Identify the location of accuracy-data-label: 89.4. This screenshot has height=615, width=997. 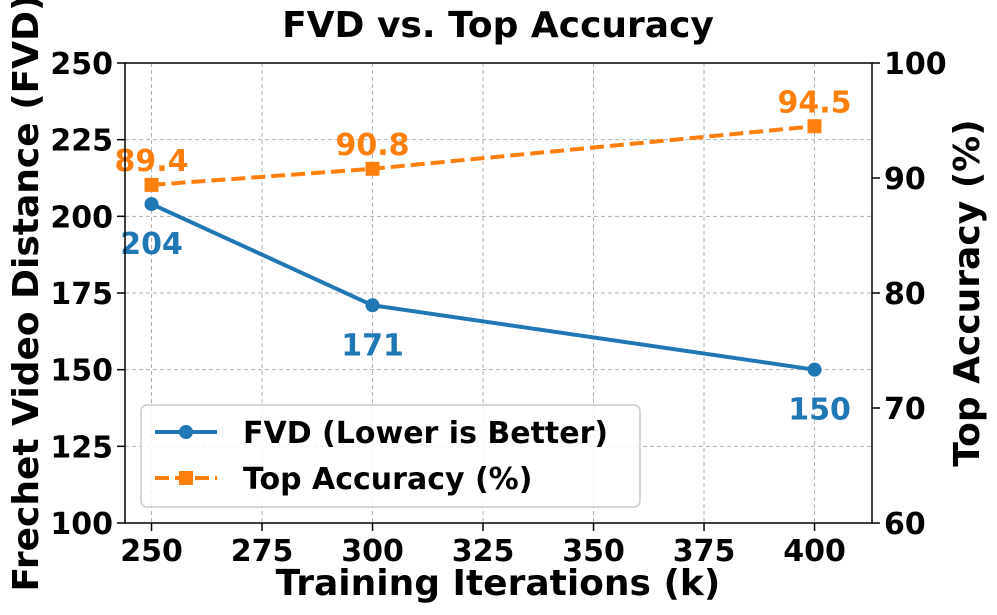
(152, 161).